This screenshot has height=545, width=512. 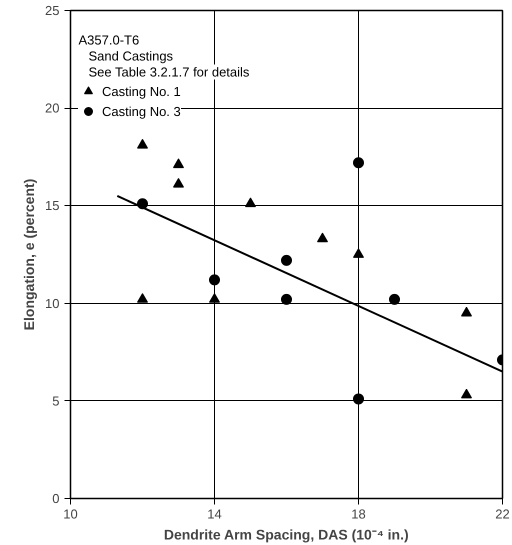 I want to click on x-tick-label: 22, so click(x=502, y=514).